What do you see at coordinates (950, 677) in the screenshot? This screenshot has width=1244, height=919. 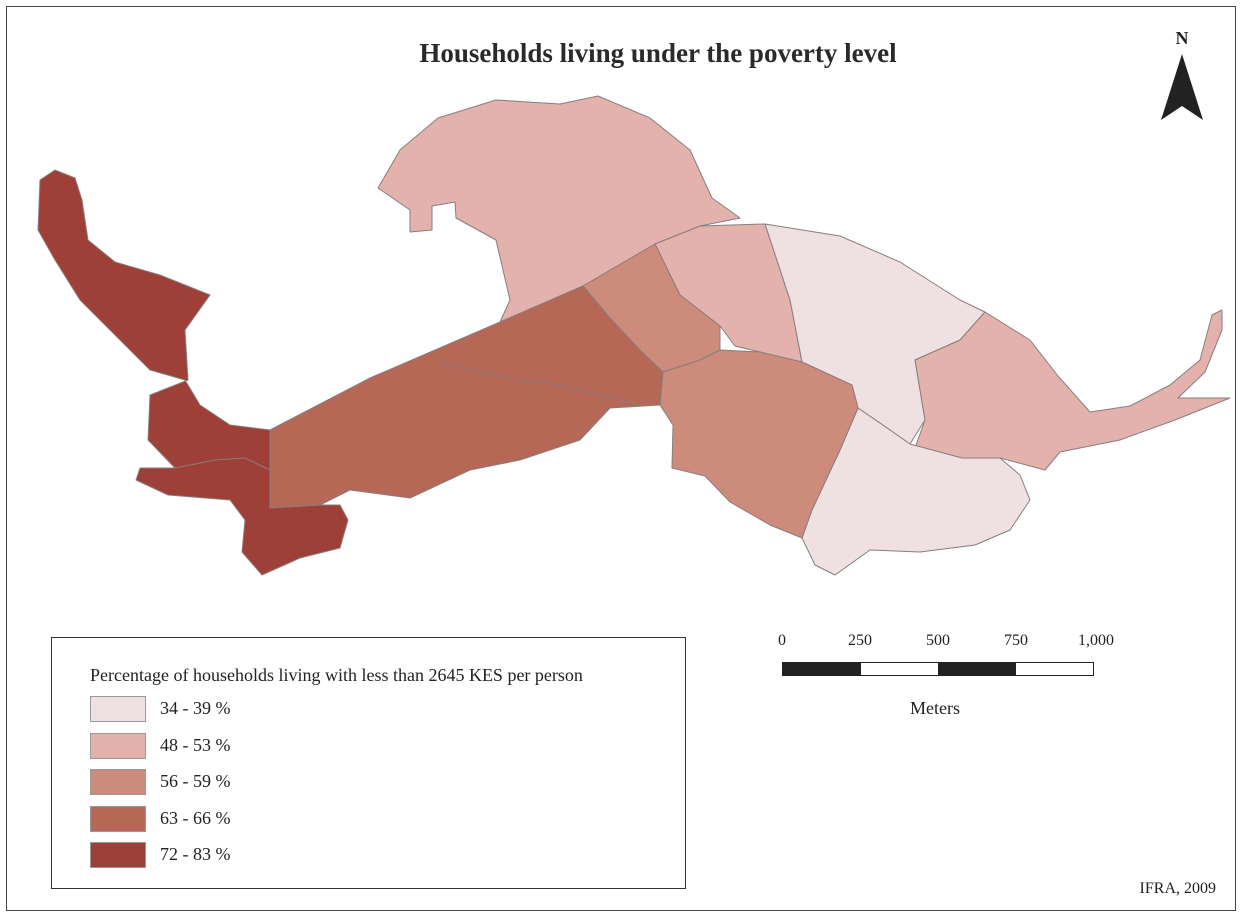 I see `scale-bar: 0 250 500 750 1,000 Meters` at bounding box center [950, 677].